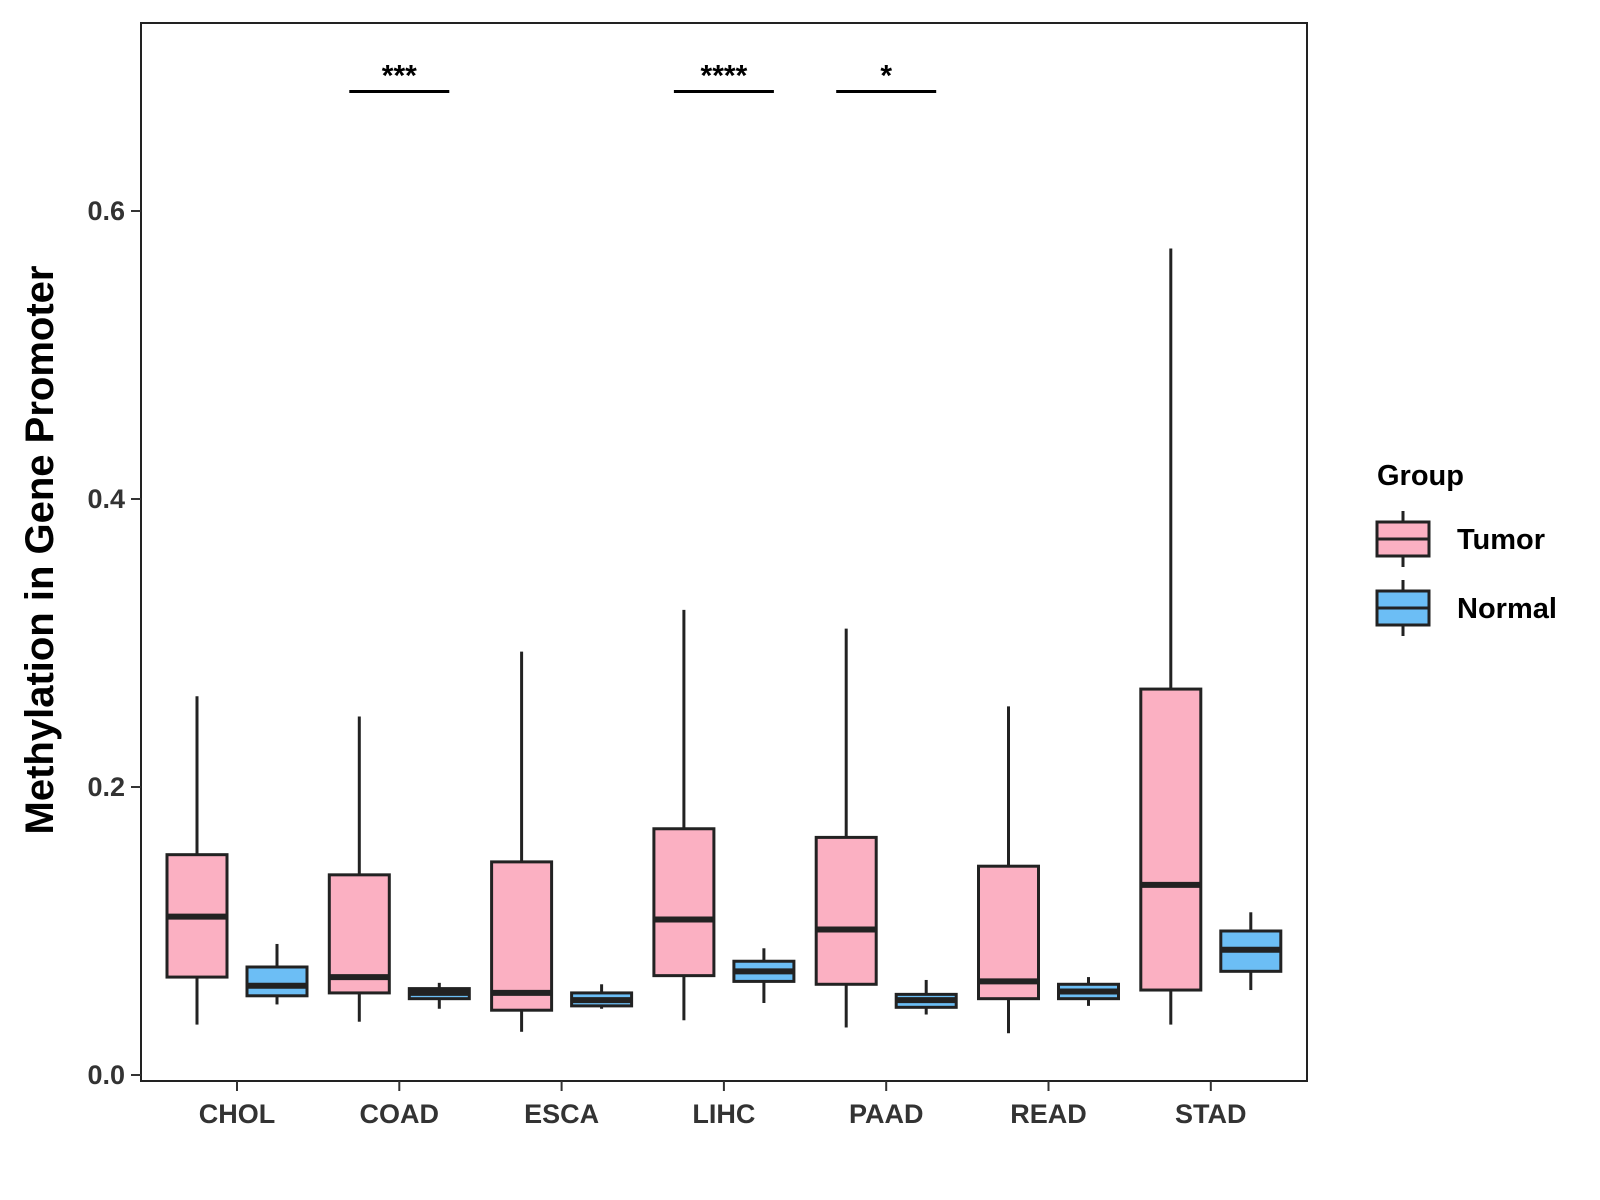 Image resolution: width=1600 pixels, height=1200 pixels. Describe the element at coordinates (197, 860) in the screenshot. I see `box-tumor-chol` at that location.